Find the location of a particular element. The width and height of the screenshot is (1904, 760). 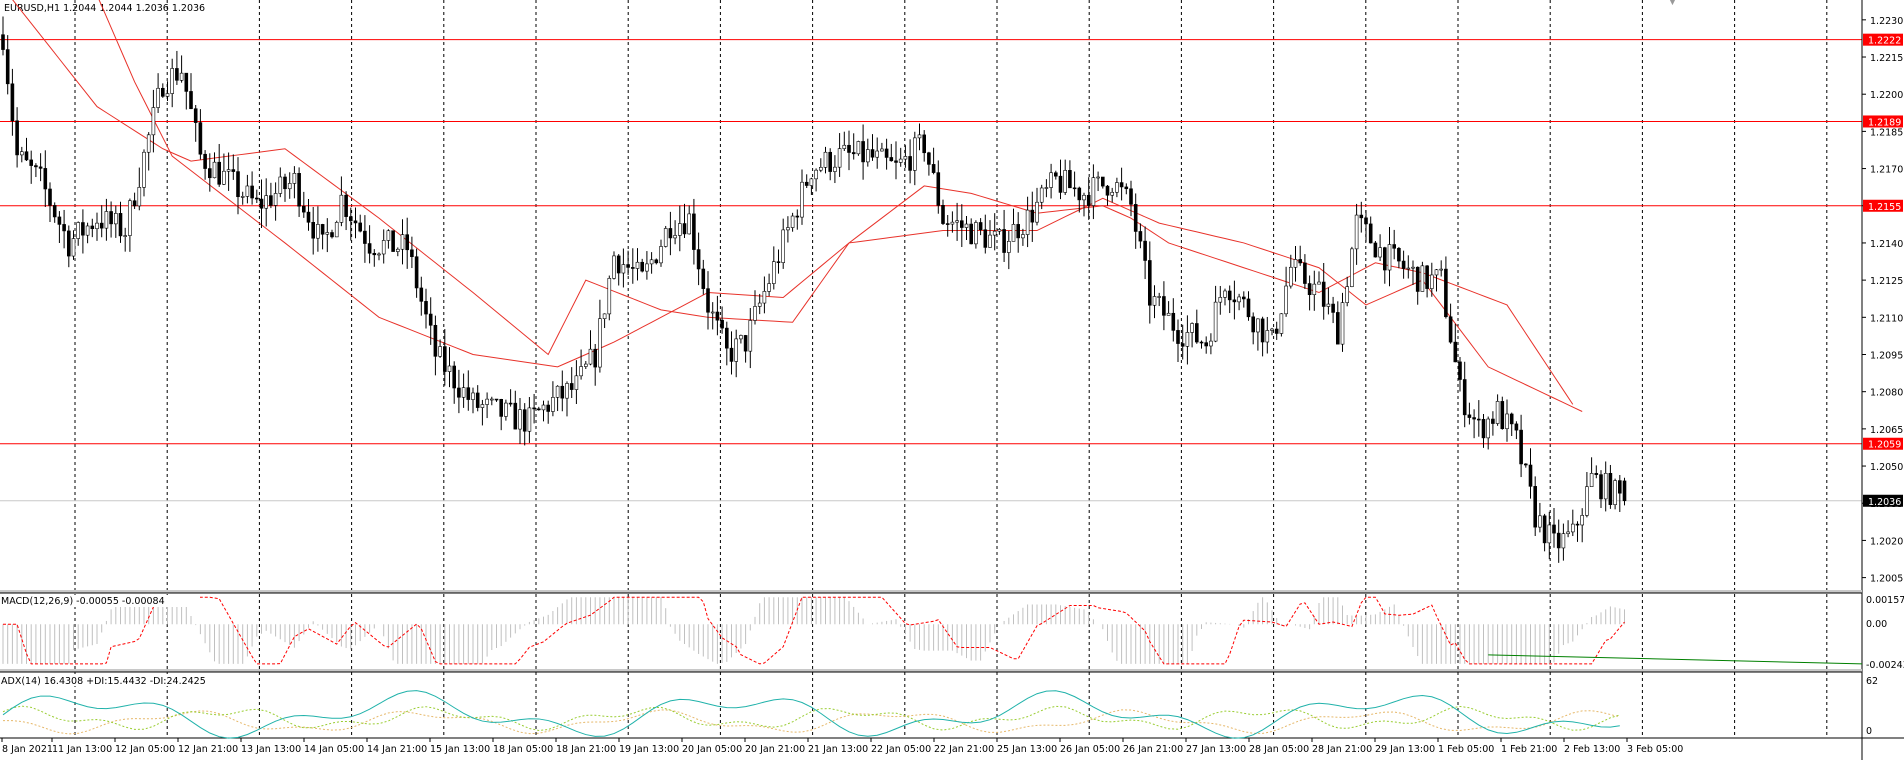

price-scale-label: 1.2215 is located at coordinates (1886, 58).